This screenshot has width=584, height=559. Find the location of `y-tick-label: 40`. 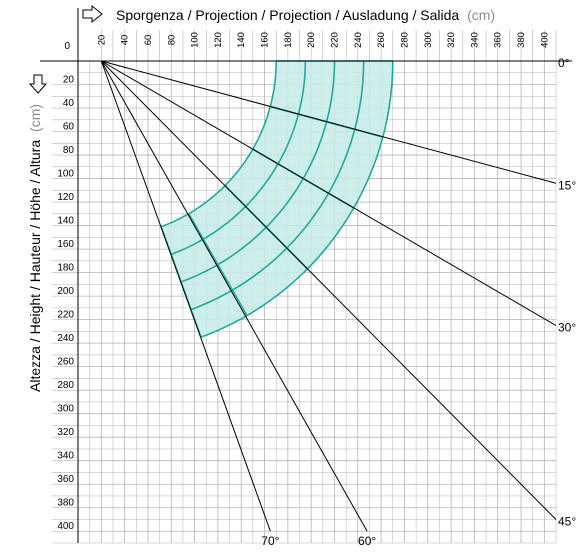

y-tick-label: 40 is located at coordinates (69, 103).